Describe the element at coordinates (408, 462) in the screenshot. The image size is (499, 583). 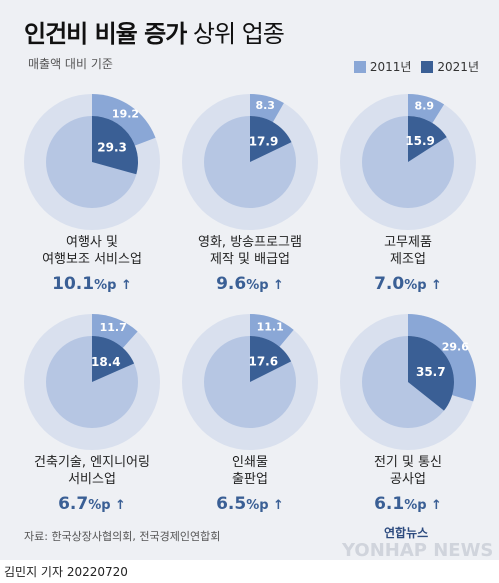
I see `industry-label-line: 전기 및 통신` at that location.